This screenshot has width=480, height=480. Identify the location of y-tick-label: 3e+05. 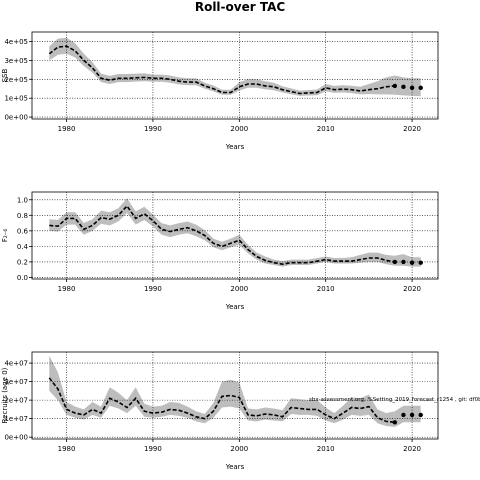
(16, 61).